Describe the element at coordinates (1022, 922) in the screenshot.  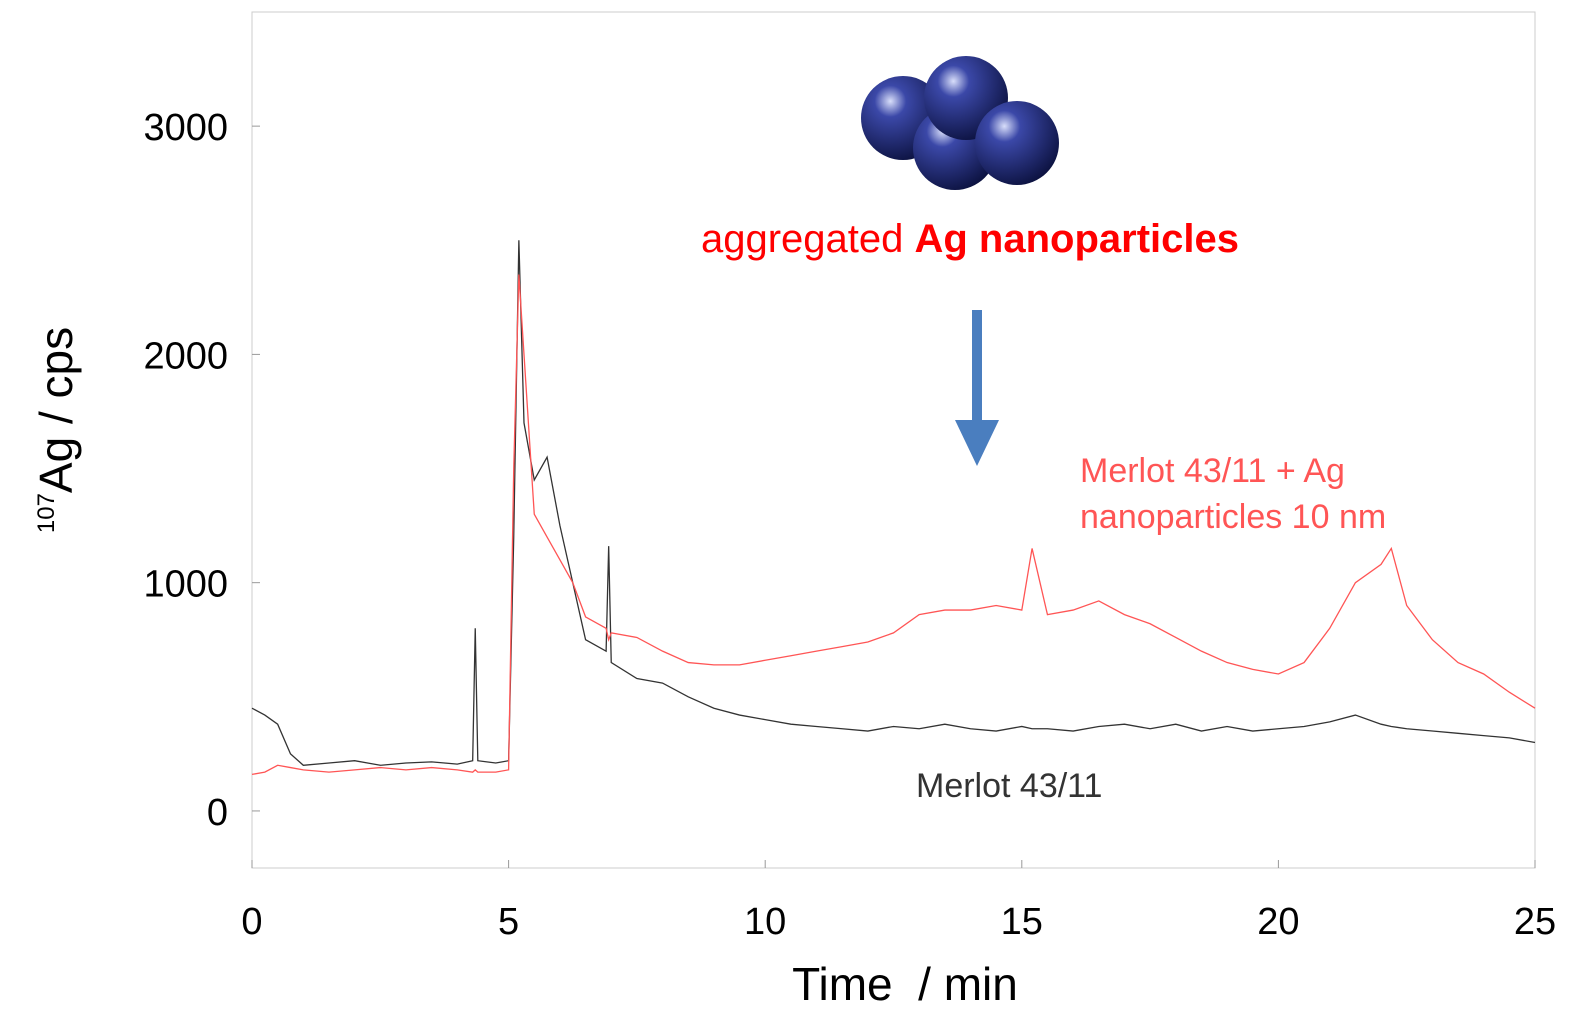
I see `x-tick-label: 15` at that location.